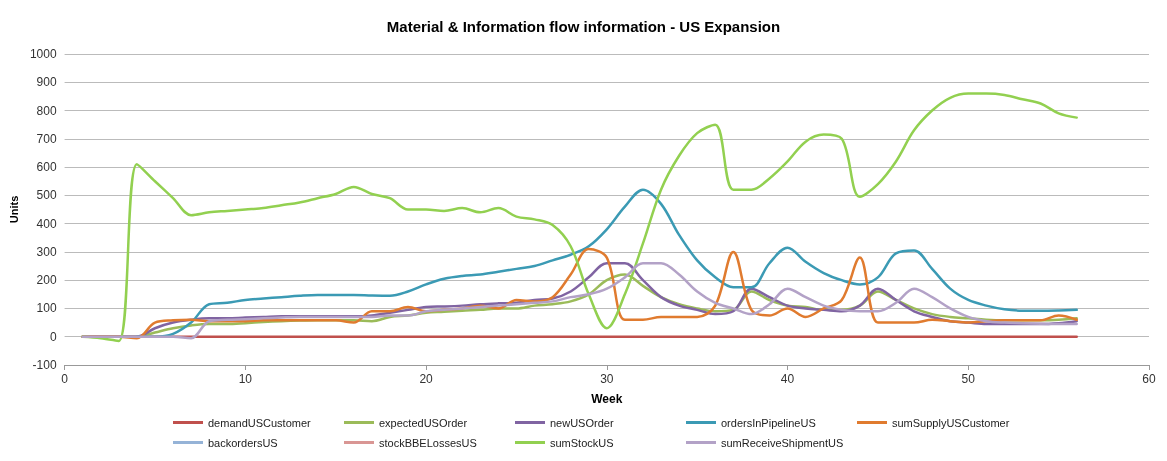 This screenshot has width=1167, height=461. What do you see at coordinates (46, 308) in the screenshot?
I see `y-tick-label: 100` at bounding box center [46, 308].